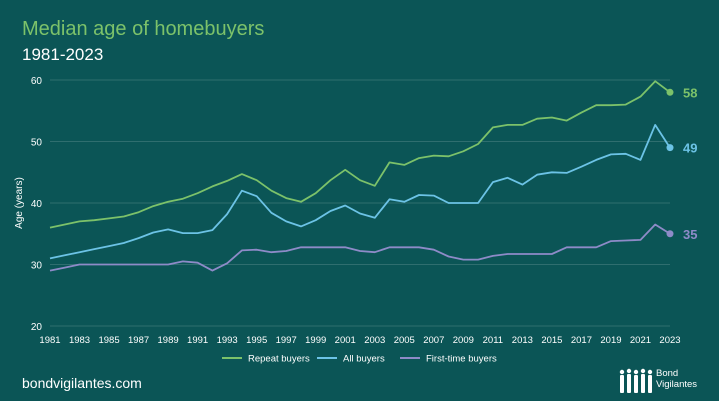  Describe the element at coordinates (108, 340) in the screenshot. I see `x-tick-label: 1985` at that location.